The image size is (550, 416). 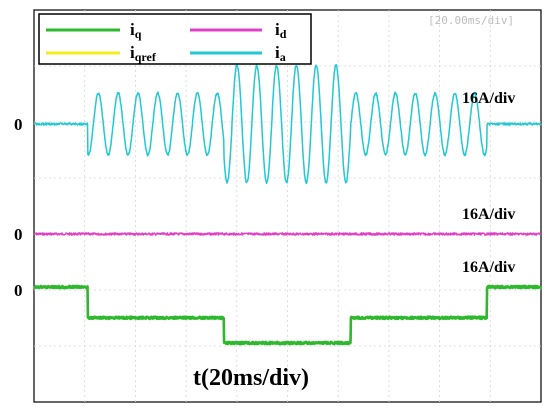 What do you see at coordinates (488, 98) in the screenshot?
I see `scale-label-ia: 16A/div` at bounding box center [488, 98].